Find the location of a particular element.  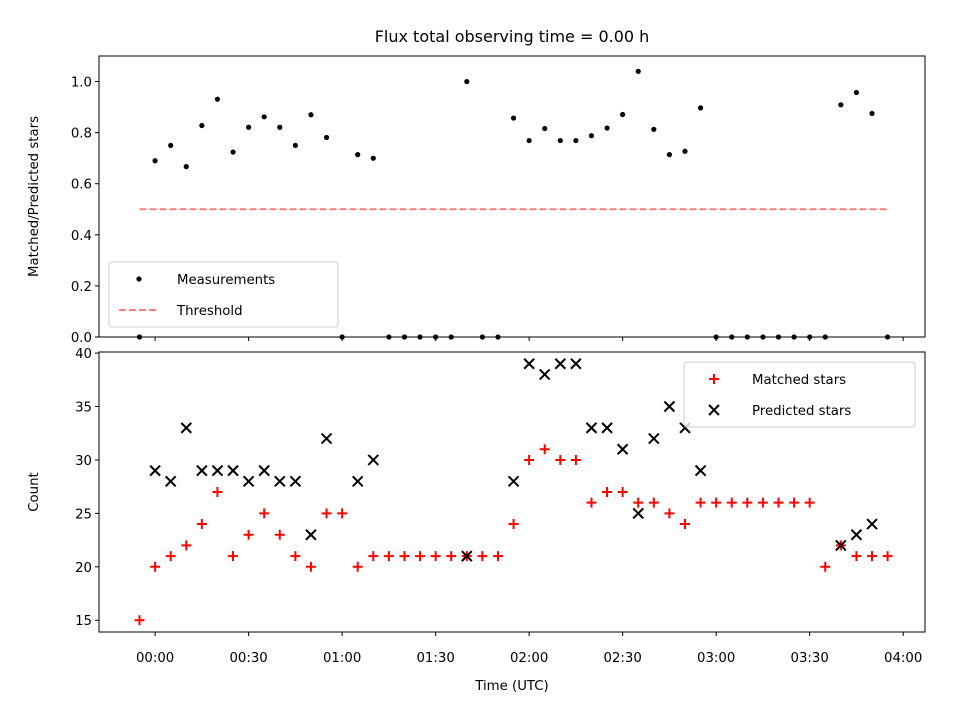

legend-measurement-swatch is located at coordinates (139, 279).